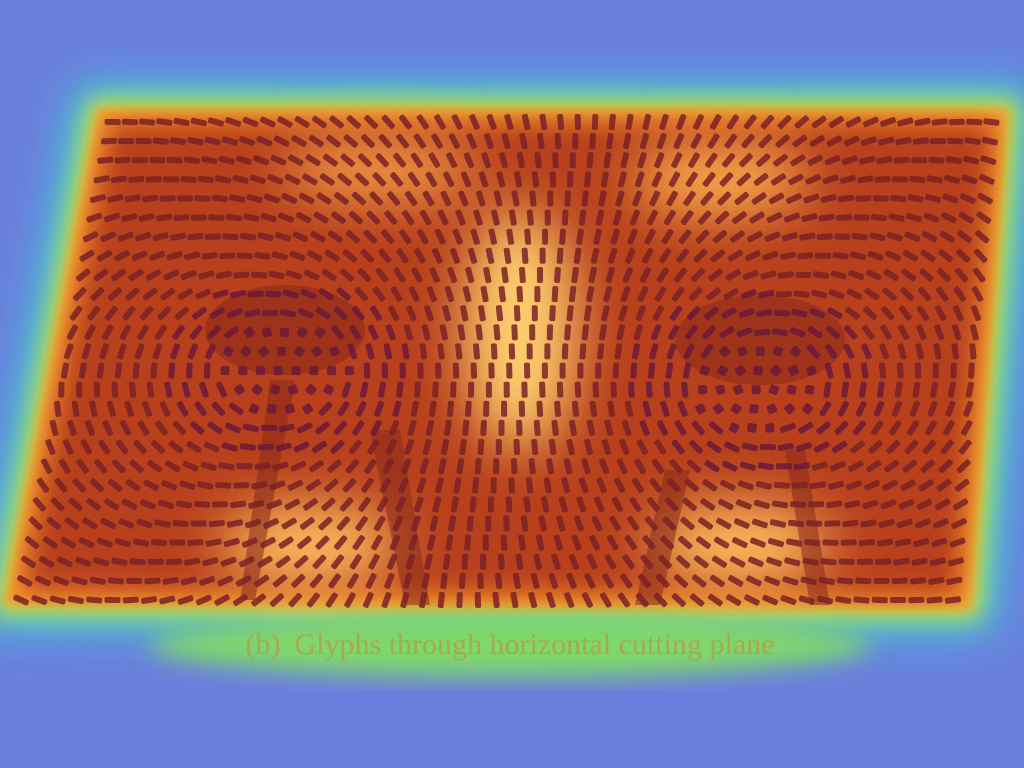 The image size is (1024, 768). What do you see at coordinates (535, 644) in the screenshot?
I see `caption-text: Glyphs through horizontal cutting plane` at bounding box center [535, 644].